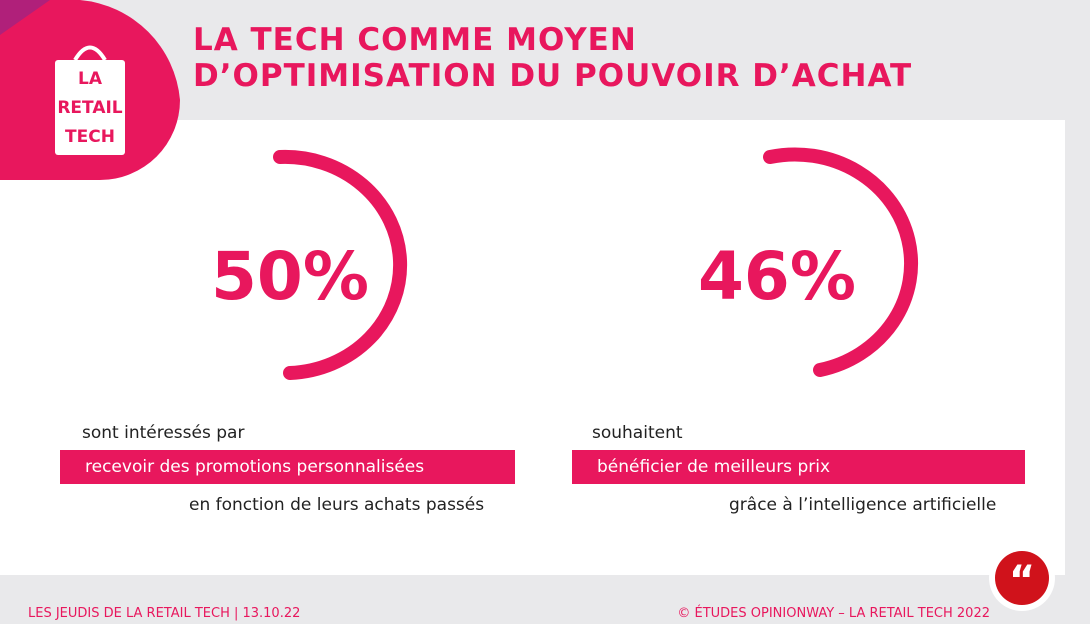  What do you see at coordinates (164, 613) in the screenshot?
I see `footer-left: LES JEUDIS DE LA RETAIL TECH | 13.10.22` at bounding box center [164, 613].